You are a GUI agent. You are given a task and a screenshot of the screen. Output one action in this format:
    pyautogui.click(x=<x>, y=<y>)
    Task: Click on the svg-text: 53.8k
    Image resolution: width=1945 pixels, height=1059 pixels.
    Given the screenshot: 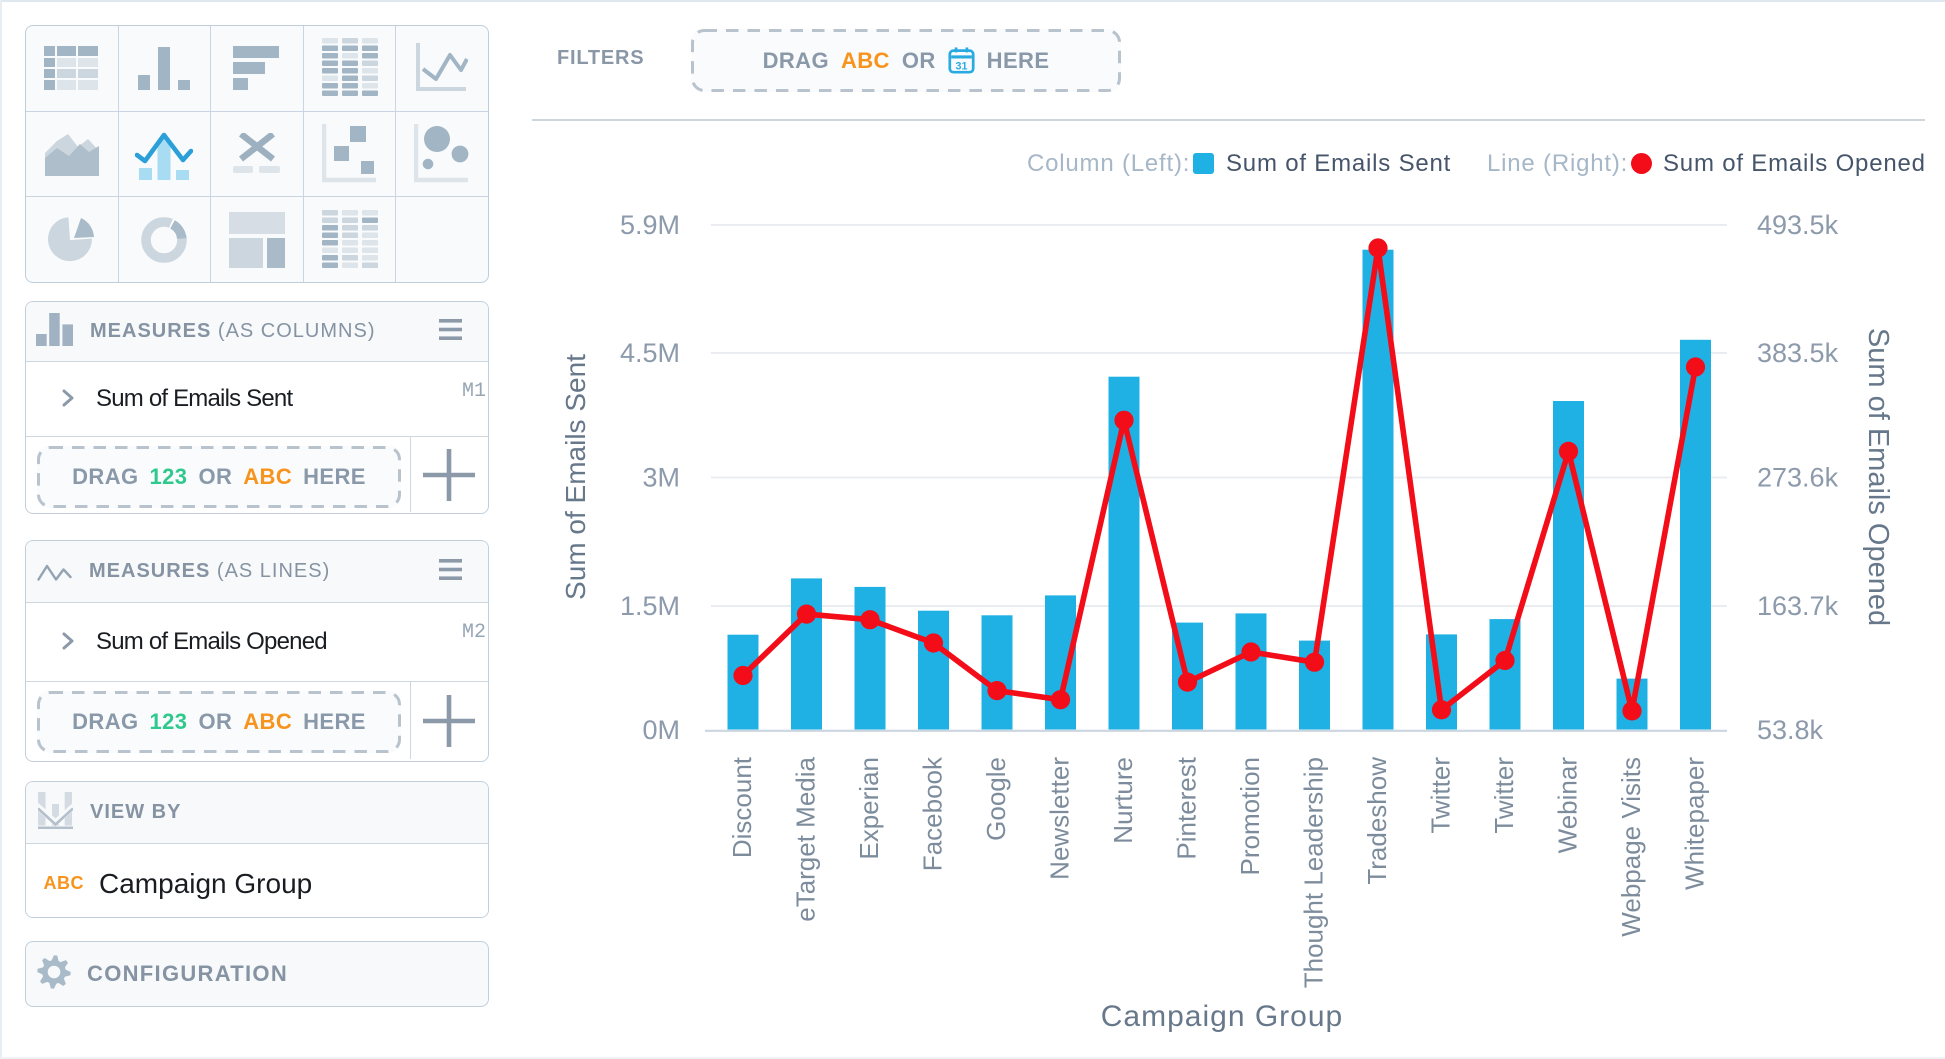 What is the action you would take?
    pyautogui.click(x=1790, y=730)
    